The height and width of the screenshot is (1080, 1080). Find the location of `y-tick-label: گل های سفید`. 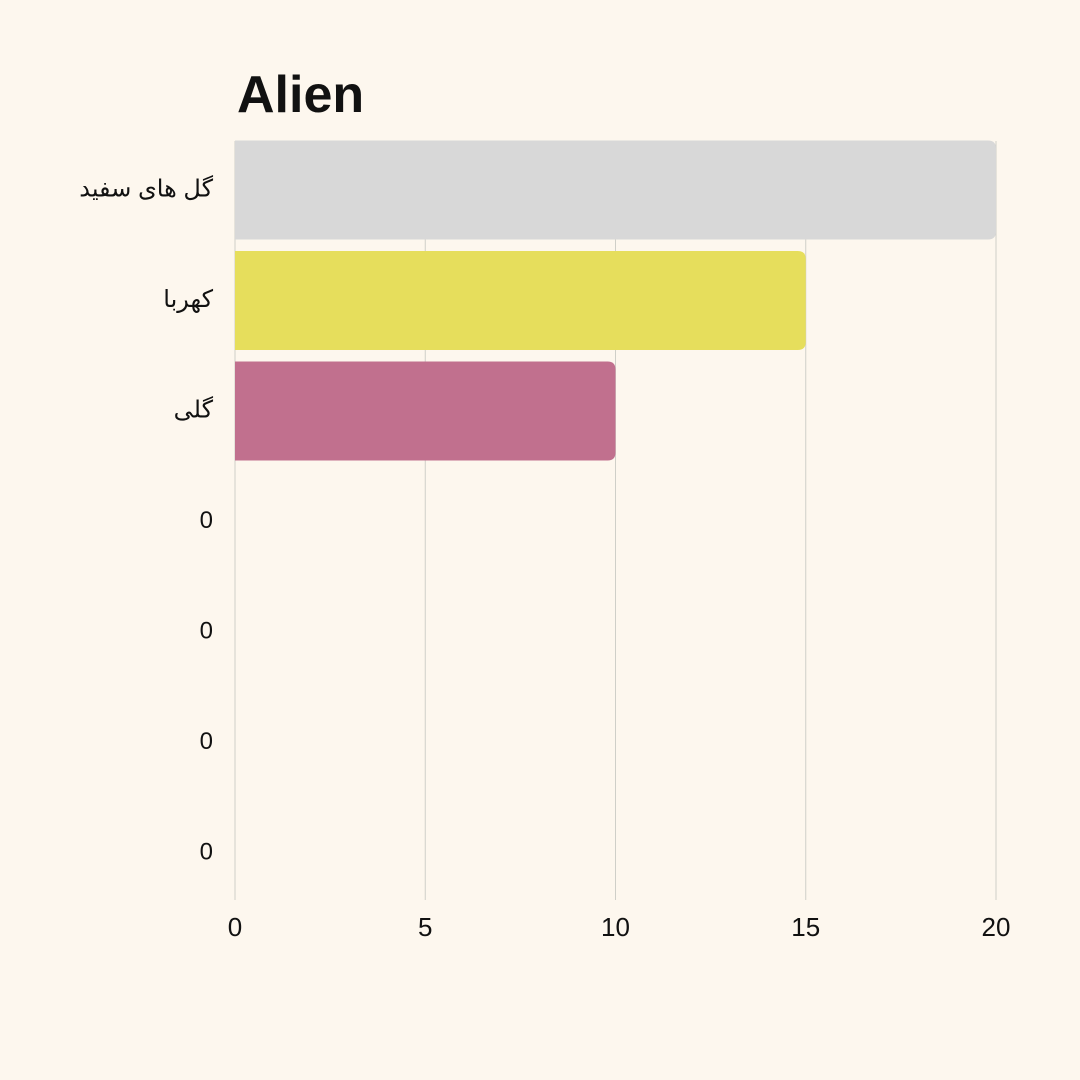

y-tick-label: گل های سفید is located at coordinates (146, 188).